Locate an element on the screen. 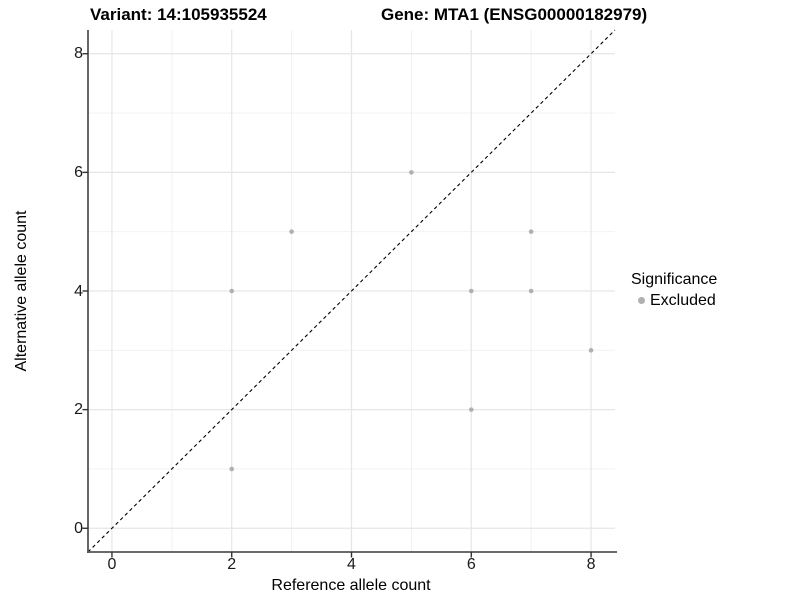 The width and height of the screenshot is (800, 600). x-tick-label: 8 is located at coordinates (591, 564).